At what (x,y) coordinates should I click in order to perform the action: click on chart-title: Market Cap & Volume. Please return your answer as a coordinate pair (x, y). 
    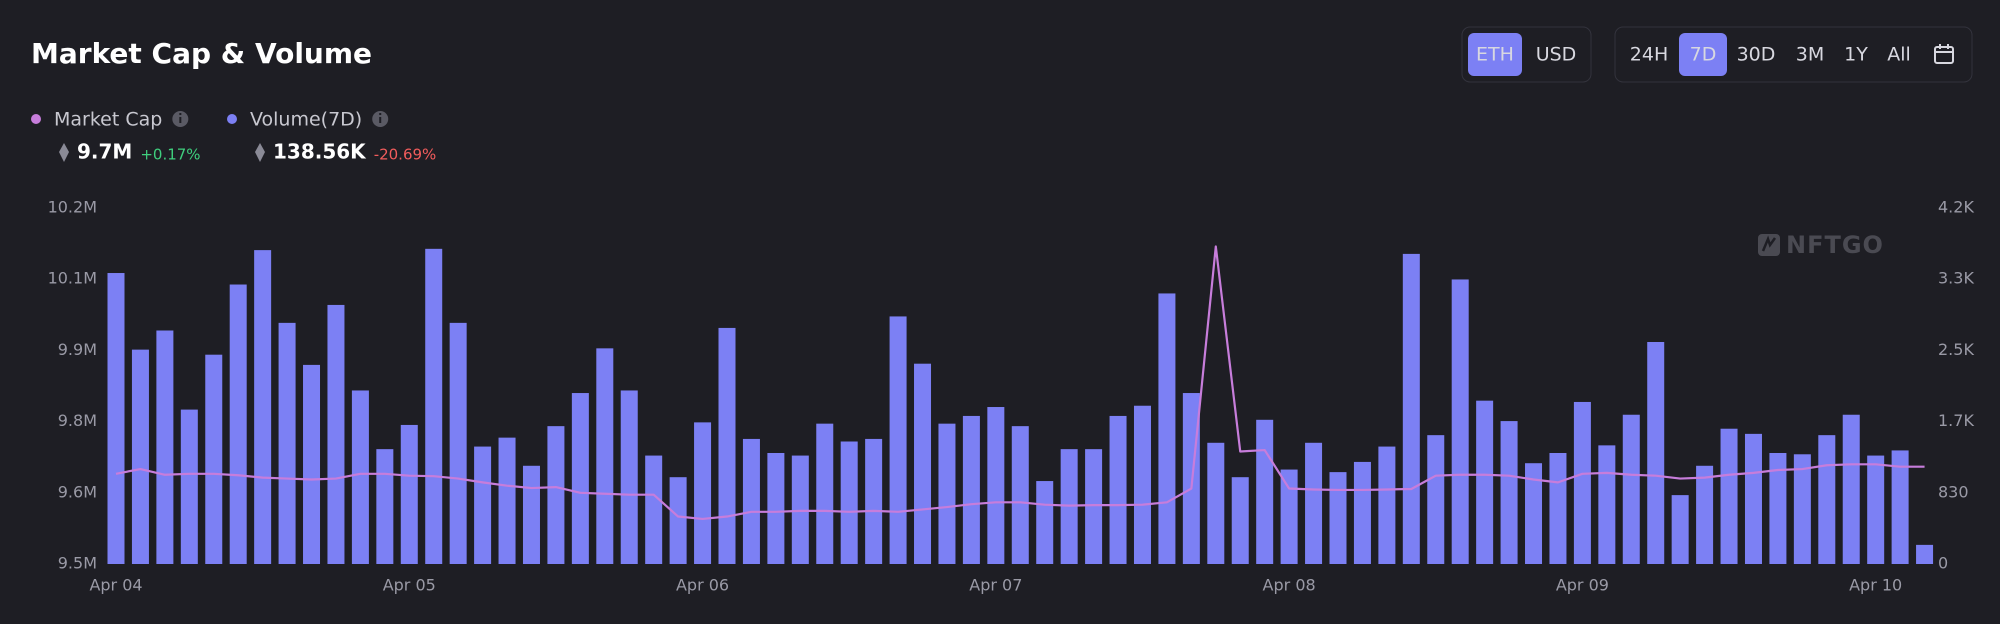
    Looking at the image, I should click on (201, 53).